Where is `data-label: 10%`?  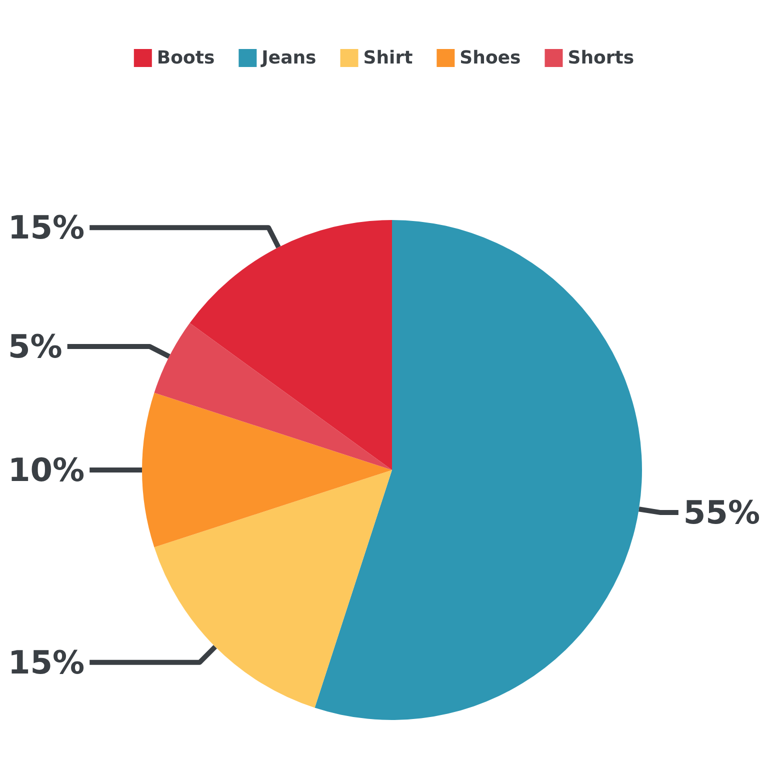 data-label: 10% is located at coordinates (46, 470).